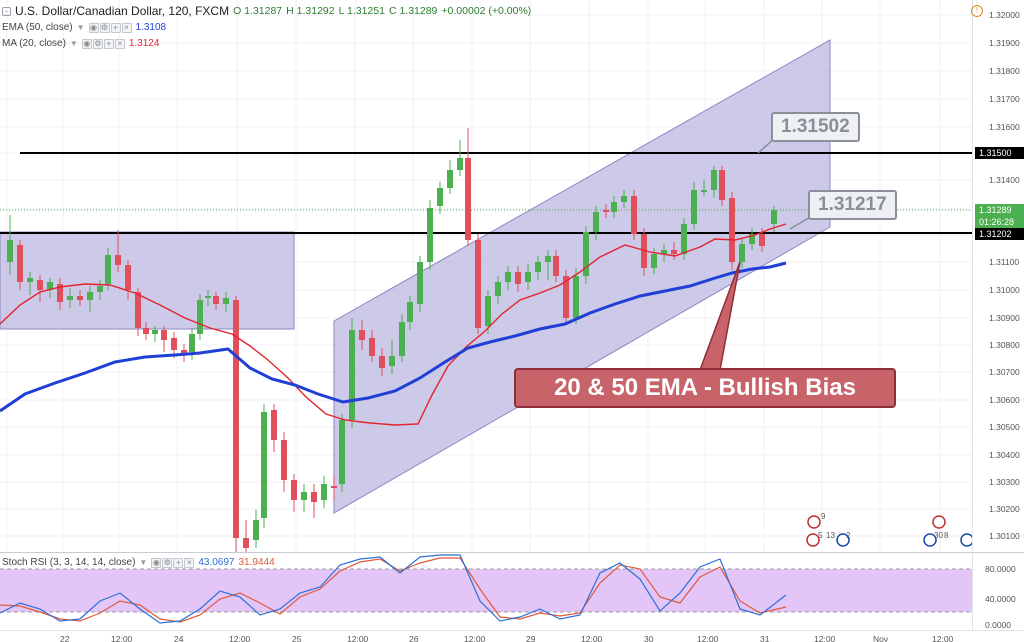 The height and width of the screenshot is (642, 1024). What do you see at coordinates (823, 516) in the screenshot?
I see `event-badge-count: 9` at bounding box center [823, 516].